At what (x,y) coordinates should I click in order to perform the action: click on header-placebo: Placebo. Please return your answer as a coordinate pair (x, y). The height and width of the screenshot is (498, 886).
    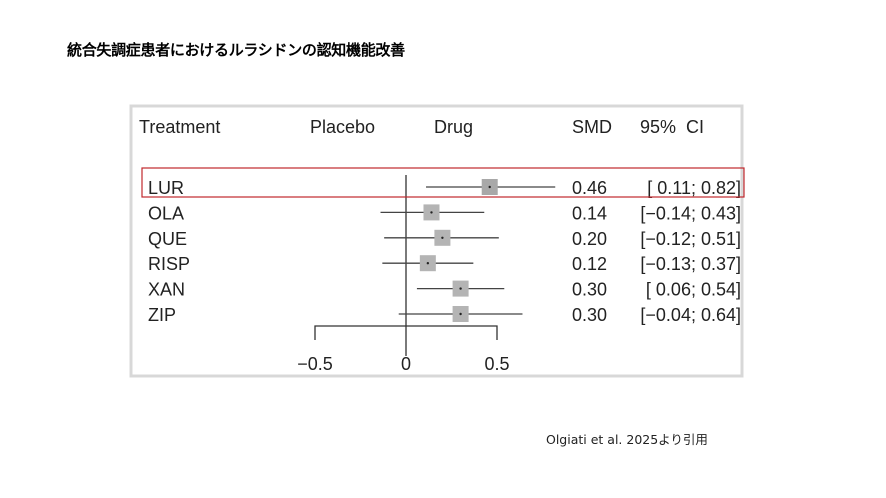
    Looking at the image, I should click on (342, 127).